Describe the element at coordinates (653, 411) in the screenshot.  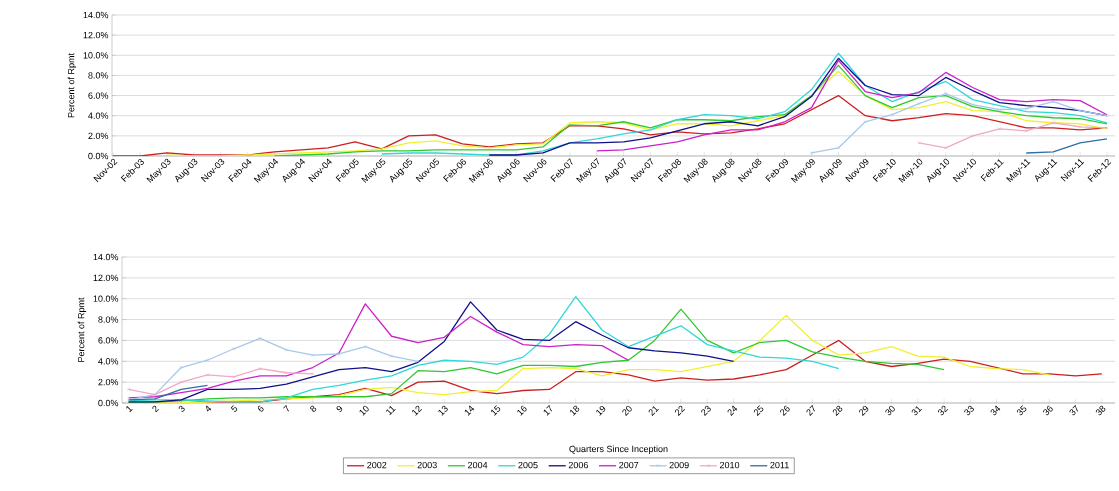
I see `x-tick-label: 21` at that location.